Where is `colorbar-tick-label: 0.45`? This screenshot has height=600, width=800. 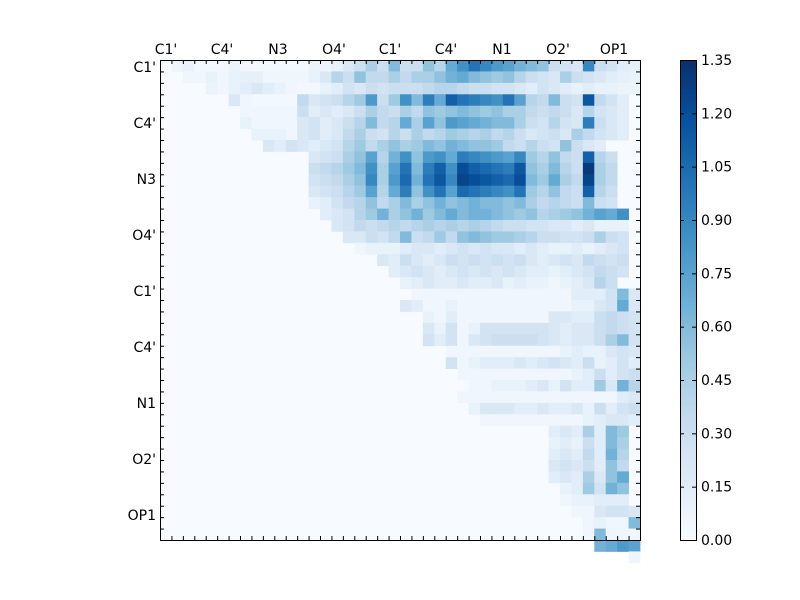 colorbar-tick-label: 0.45 is located at coordinates (716, 381).